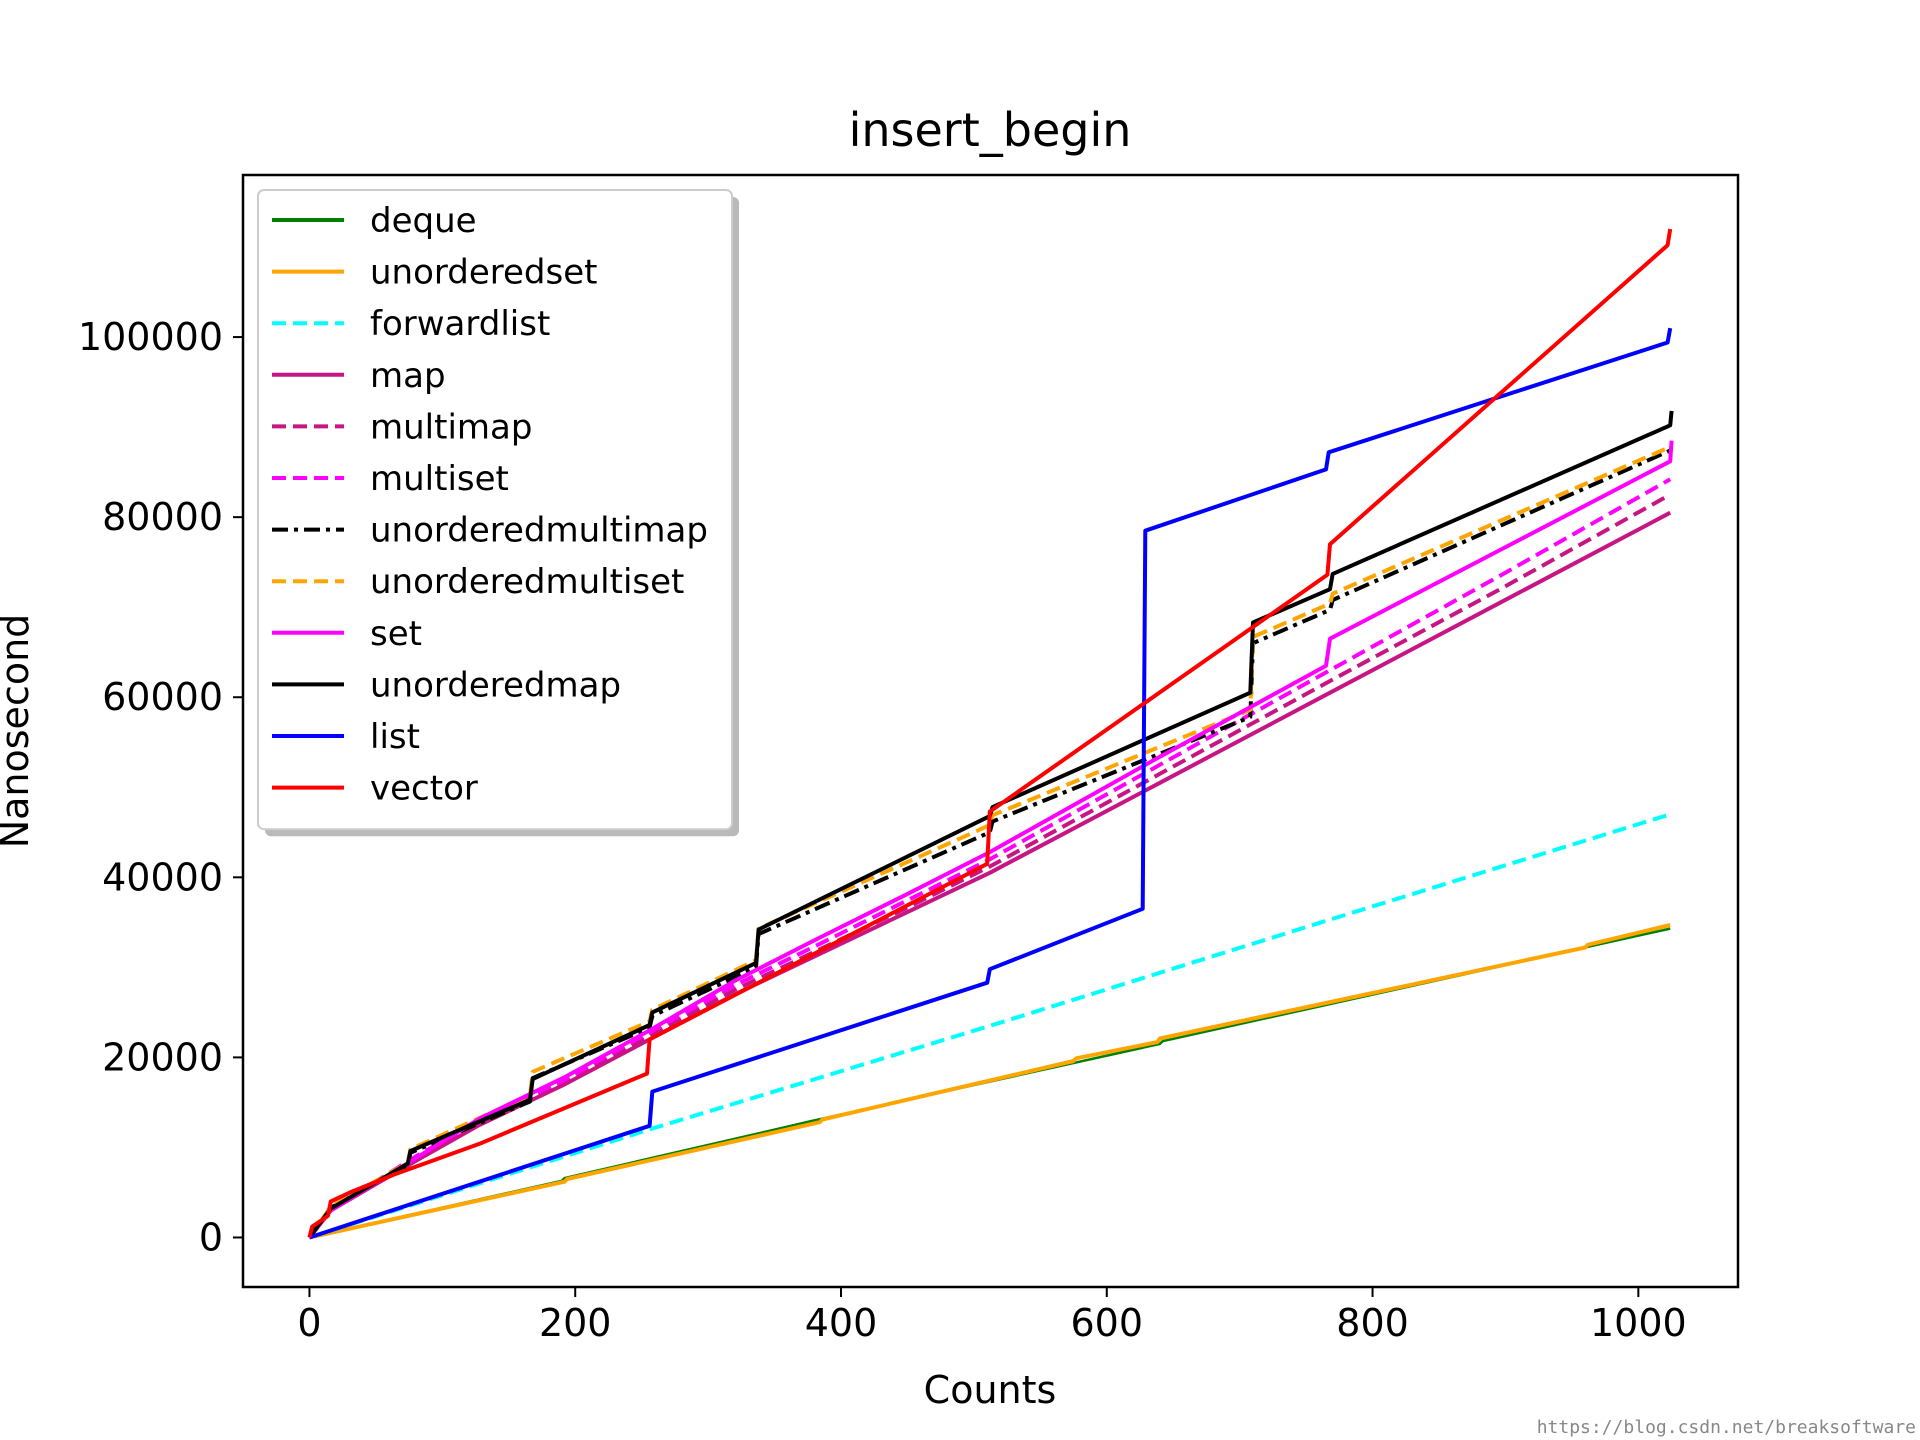  I want to click on x-axis-label: Counts, so click(990, 1390).